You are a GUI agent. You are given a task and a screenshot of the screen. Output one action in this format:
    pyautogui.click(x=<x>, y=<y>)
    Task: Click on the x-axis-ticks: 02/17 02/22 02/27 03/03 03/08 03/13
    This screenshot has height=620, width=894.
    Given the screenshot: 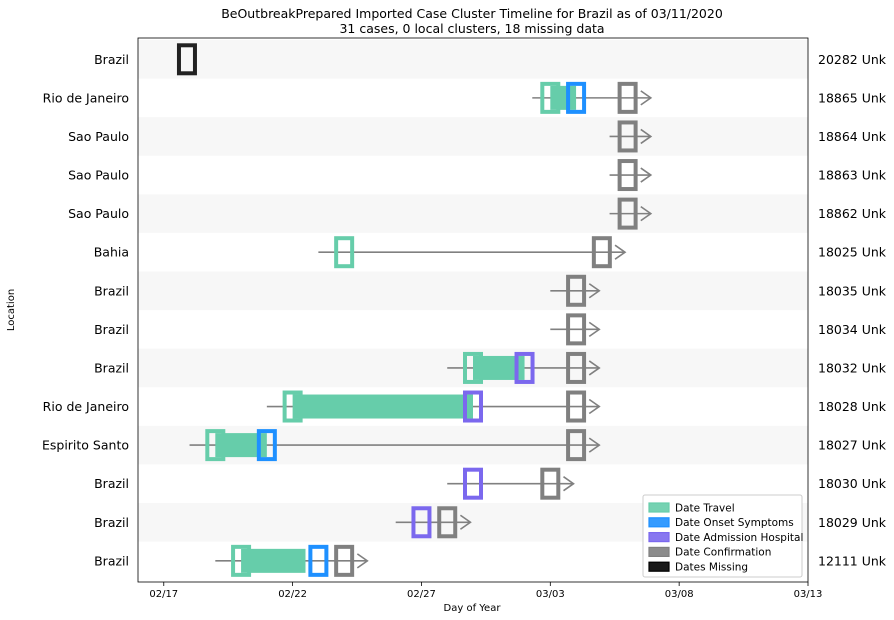 What is the action you would take?
    pyautogui.click(x=485, y=591)
    